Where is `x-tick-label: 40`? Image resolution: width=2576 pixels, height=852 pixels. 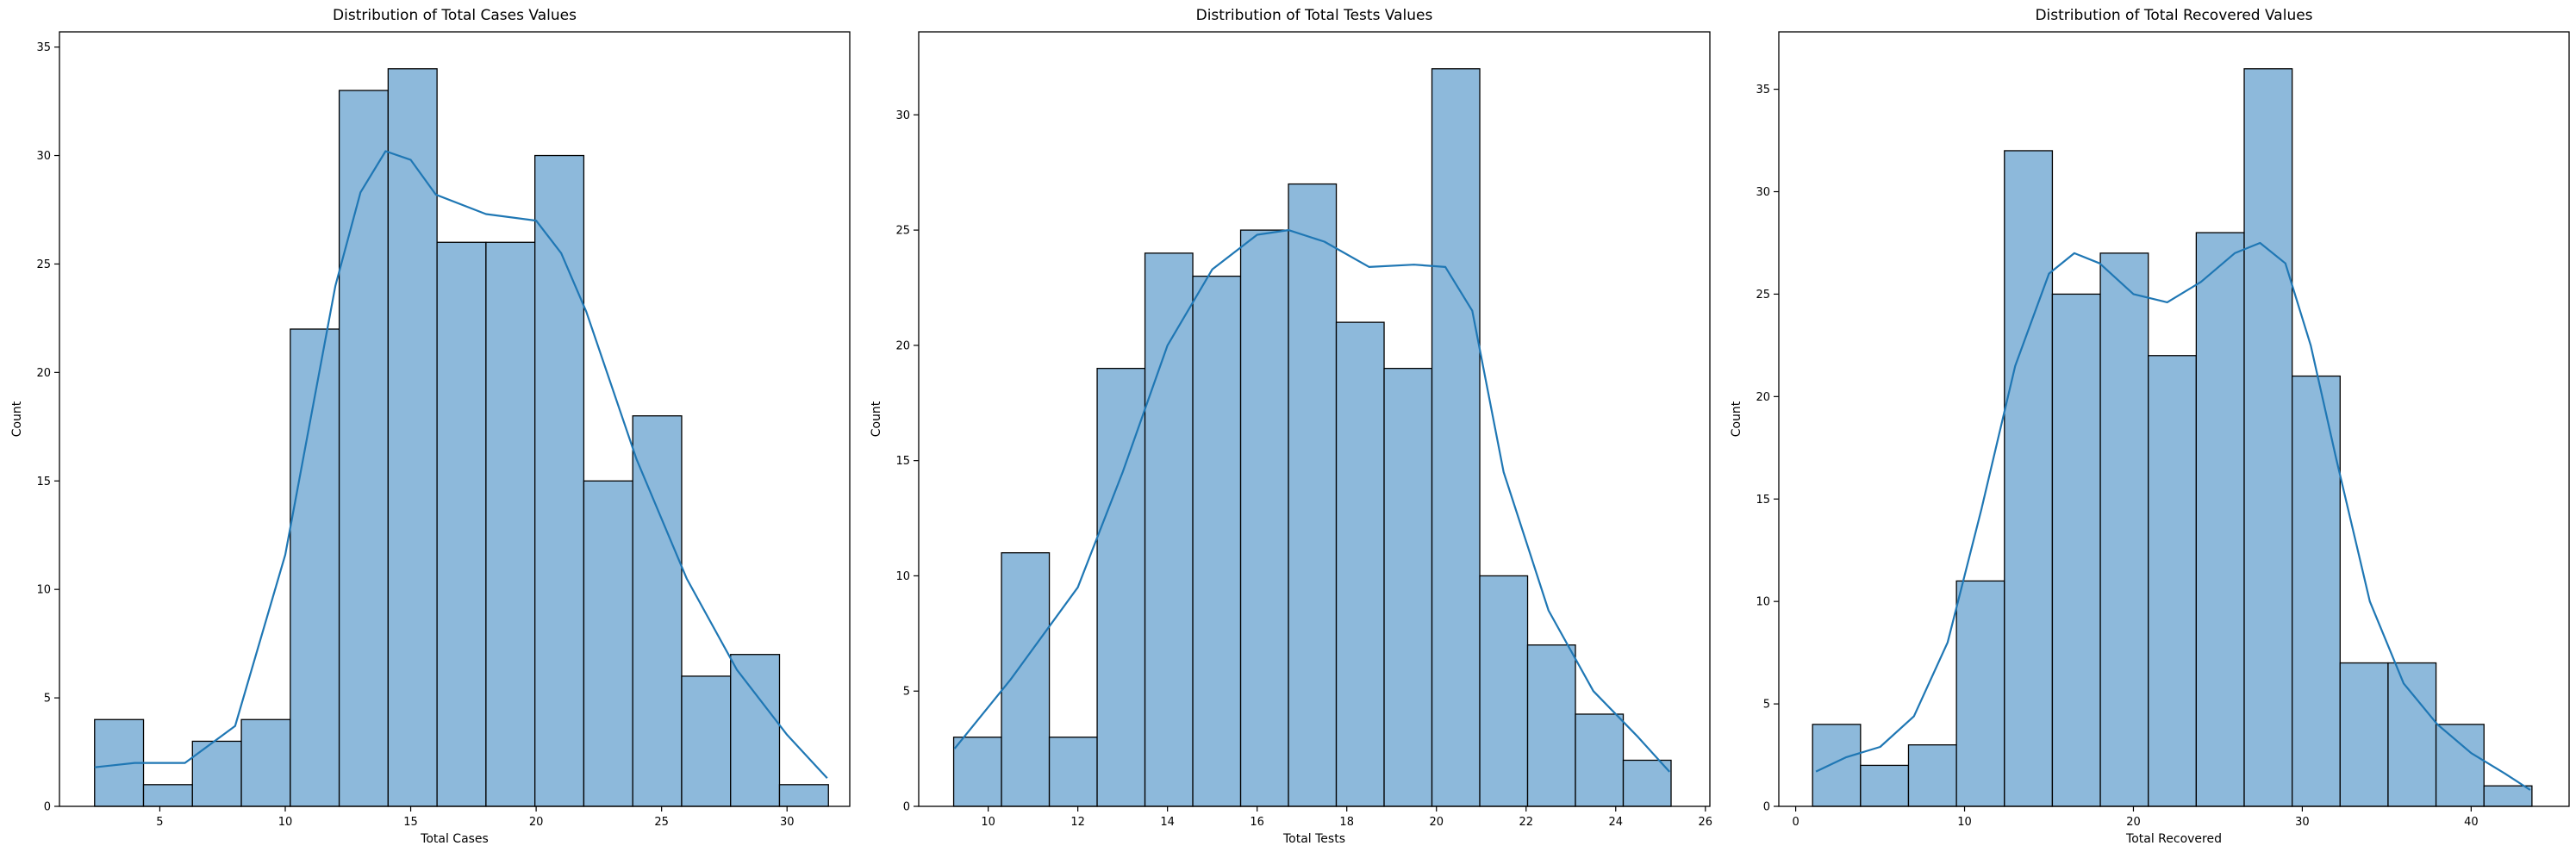 x-tick-label: 40 is located at coordinates (2471, 823).